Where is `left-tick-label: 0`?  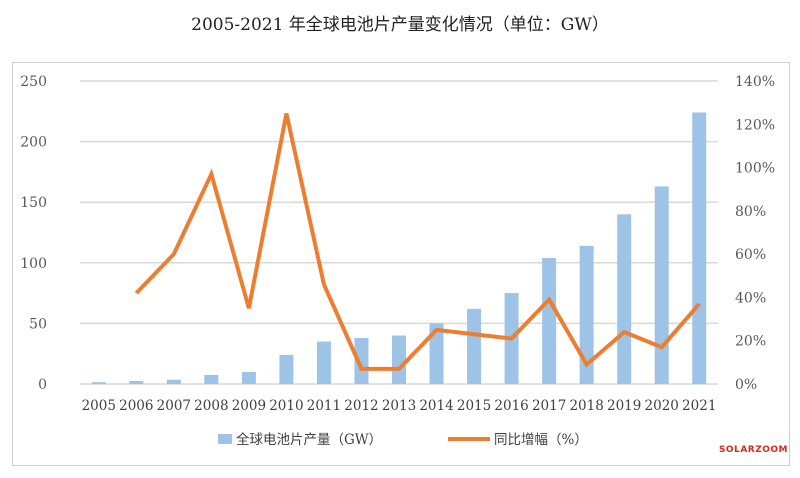 left-tick-label: 0 is located at coordinates (42, 385).